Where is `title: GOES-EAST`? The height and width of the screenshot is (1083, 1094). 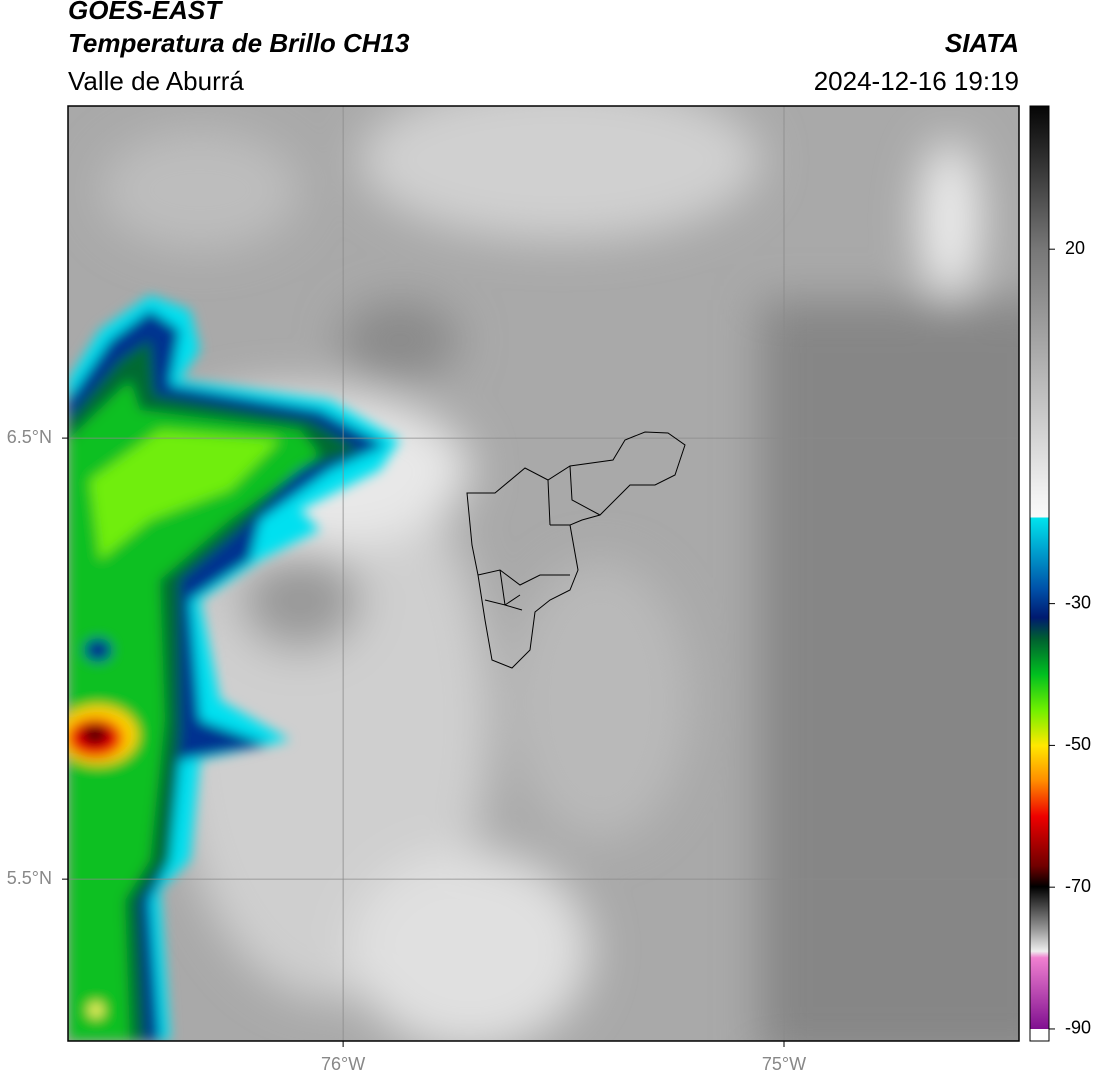
title: GOES-EAST is located at coordinates (145, 12).